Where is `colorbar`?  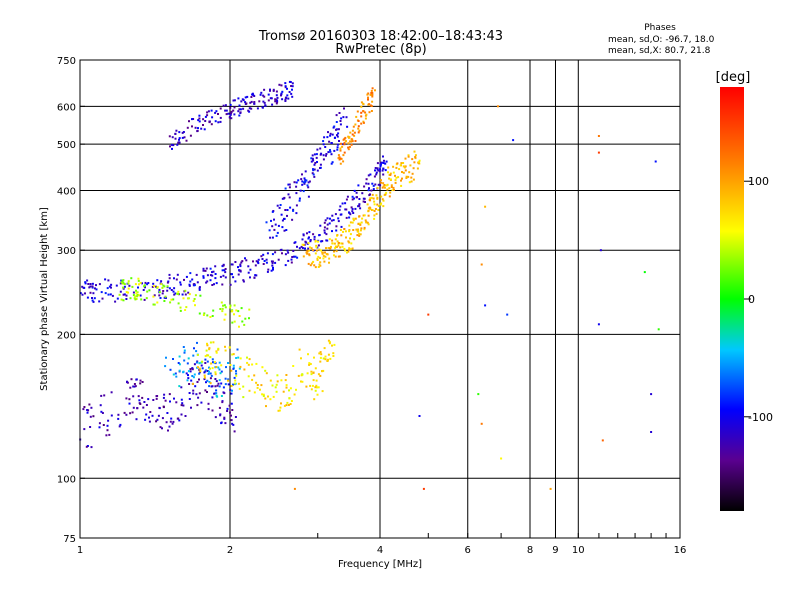
colorbar is located at coordinates (732, 299).